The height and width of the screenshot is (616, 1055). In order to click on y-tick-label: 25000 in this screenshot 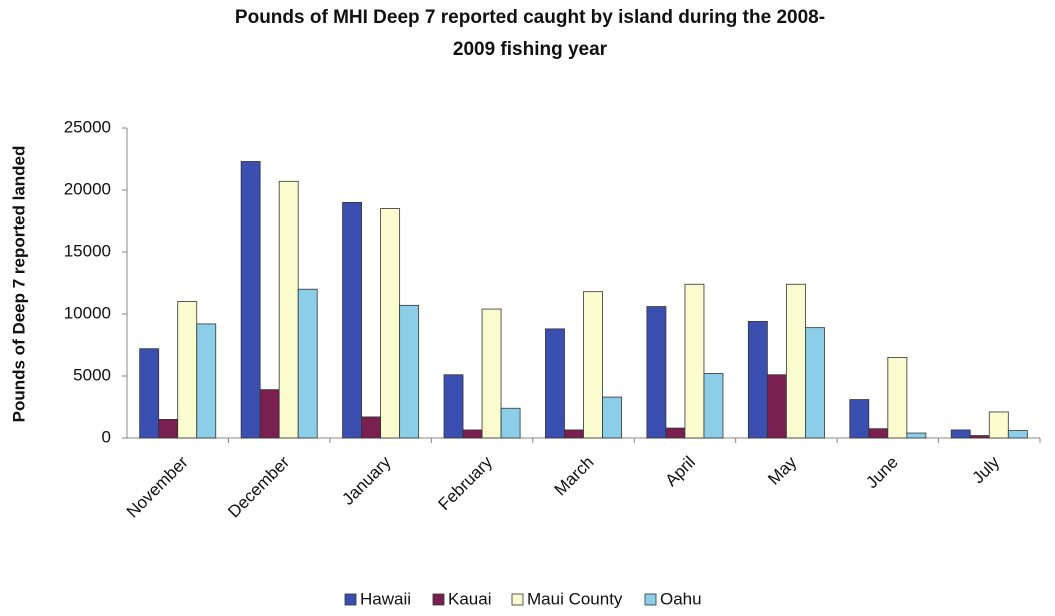, I will do `click(87, 126)`.